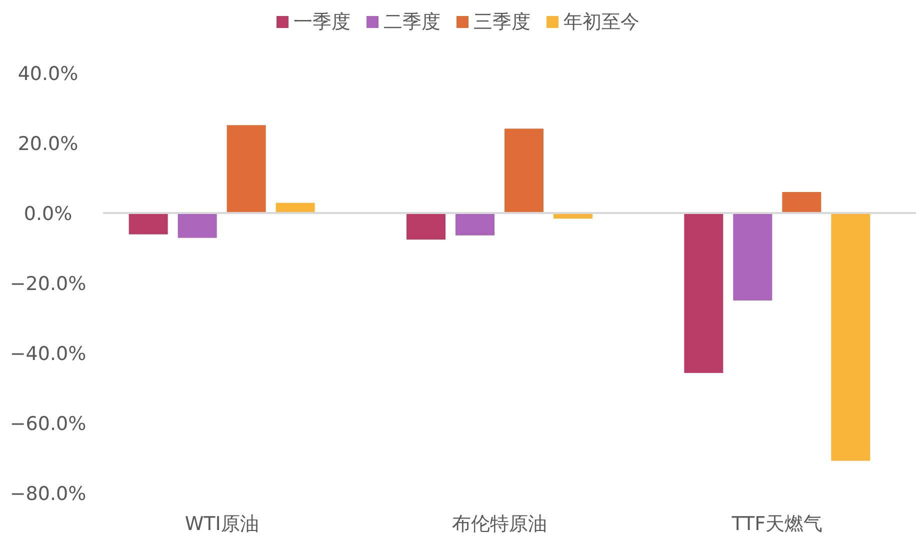  Describe the element at coordinates (48, 494) in the screenshot. I see `y-tick-label: −80.0%` at that location.